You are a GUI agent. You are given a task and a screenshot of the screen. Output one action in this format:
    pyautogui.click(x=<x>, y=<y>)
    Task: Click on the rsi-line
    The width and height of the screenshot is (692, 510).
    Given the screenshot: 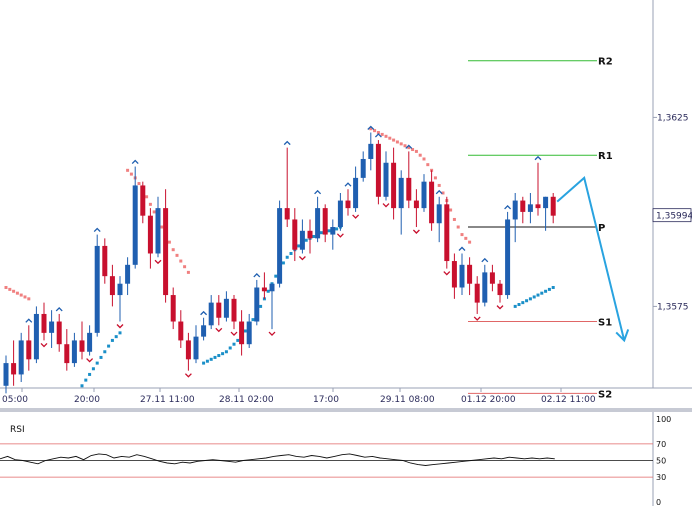 What is the action you would take?
    pyautogui.click(x=277, y=459)
    